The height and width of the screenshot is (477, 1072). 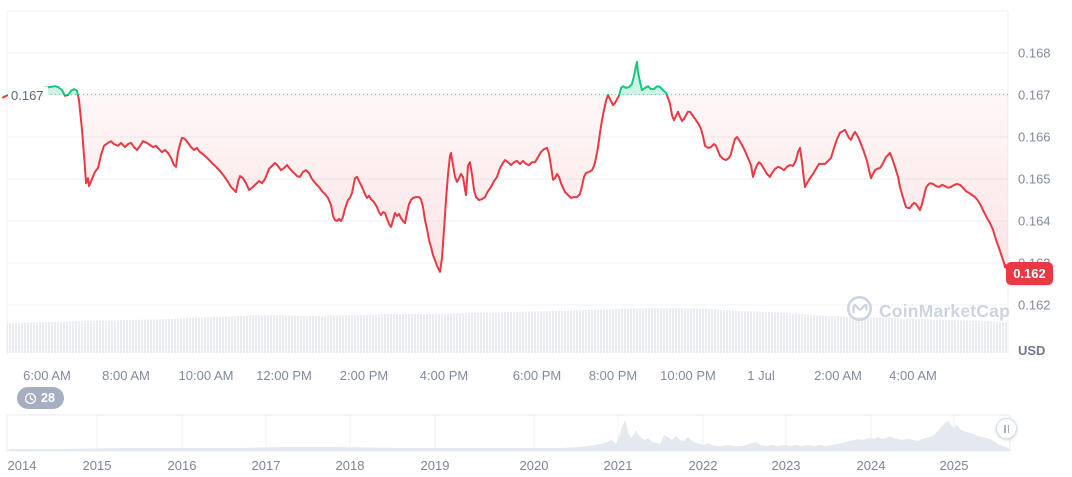 I want to click on history-clock-icon, so click(x=30, y=398).